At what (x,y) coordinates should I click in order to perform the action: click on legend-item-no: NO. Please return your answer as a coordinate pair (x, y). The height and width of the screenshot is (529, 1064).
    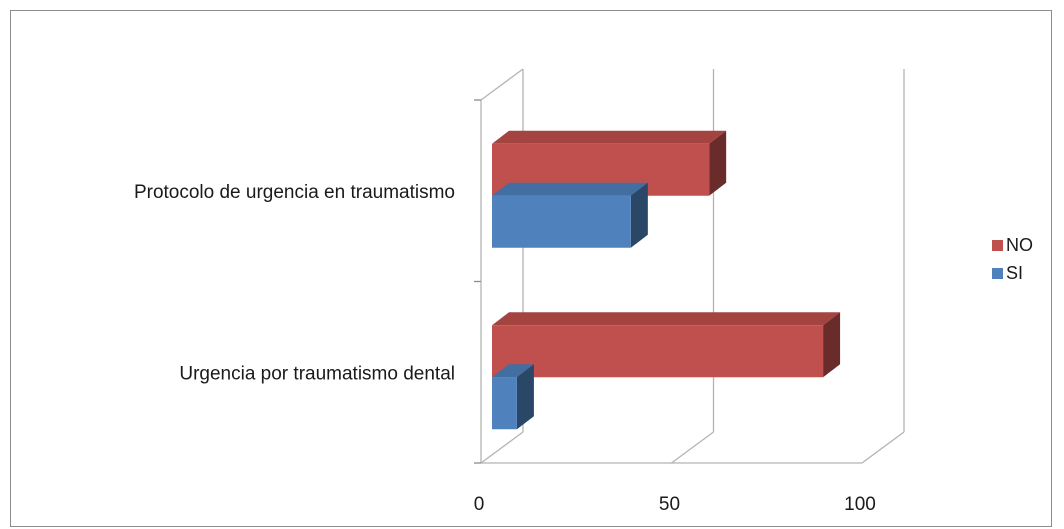
    Looking at the image, I should click on (1012, 245).